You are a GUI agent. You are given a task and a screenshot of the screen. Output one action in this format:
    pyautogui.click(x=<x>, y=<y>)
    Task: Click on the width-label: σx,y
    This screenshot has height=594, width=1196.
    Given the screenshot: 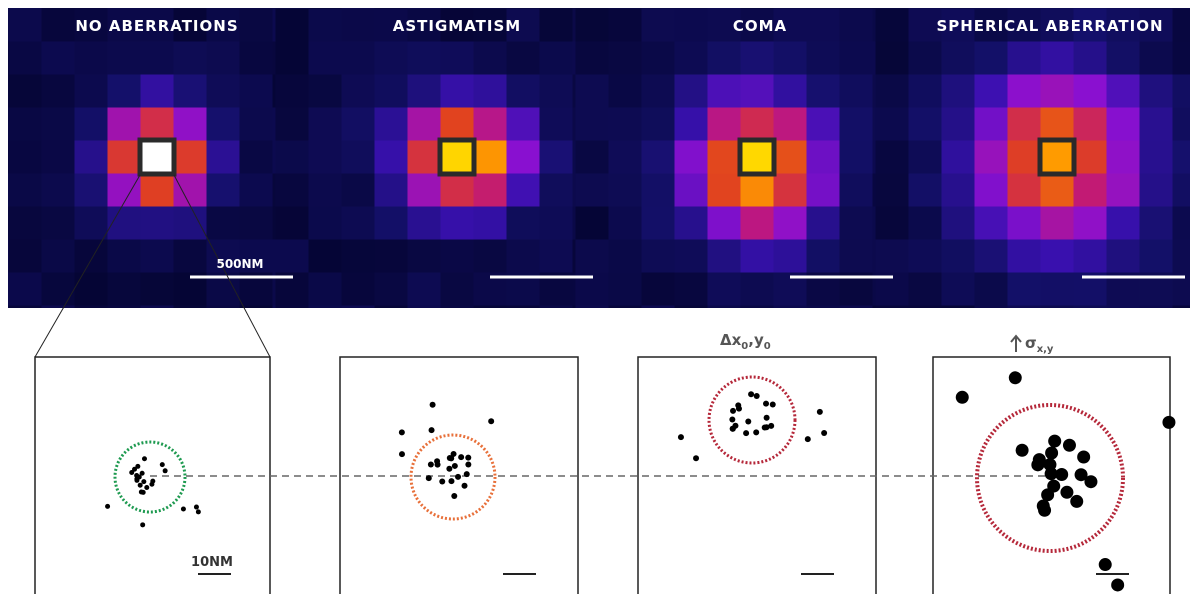 What is the action you would take?
    pyautogui.click(x=1039, y=344)
    